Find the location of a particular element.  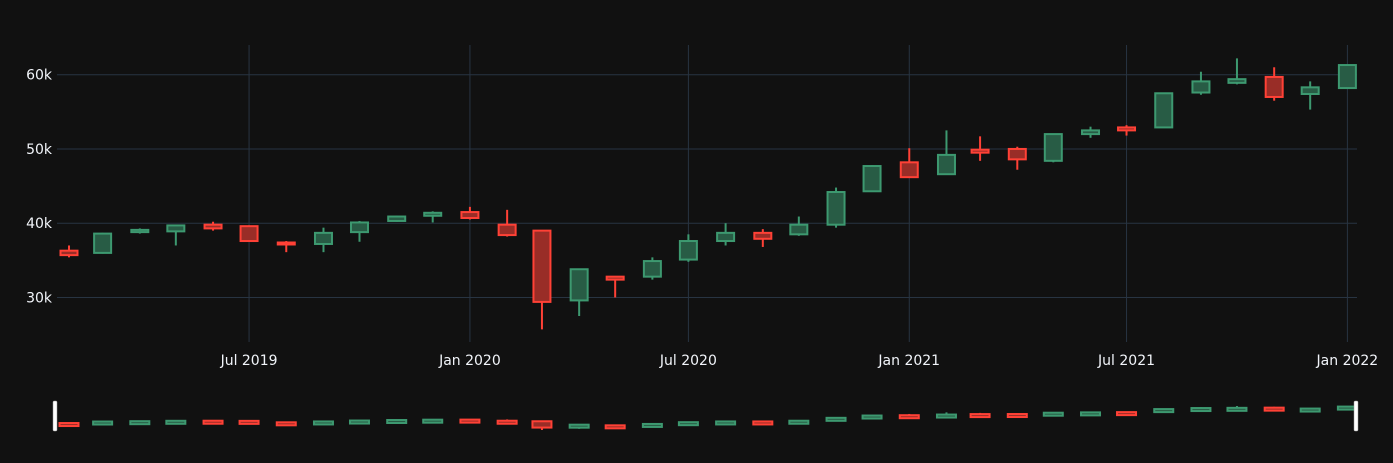

y-tick-label: 40k is located at coordinates (39, 224).